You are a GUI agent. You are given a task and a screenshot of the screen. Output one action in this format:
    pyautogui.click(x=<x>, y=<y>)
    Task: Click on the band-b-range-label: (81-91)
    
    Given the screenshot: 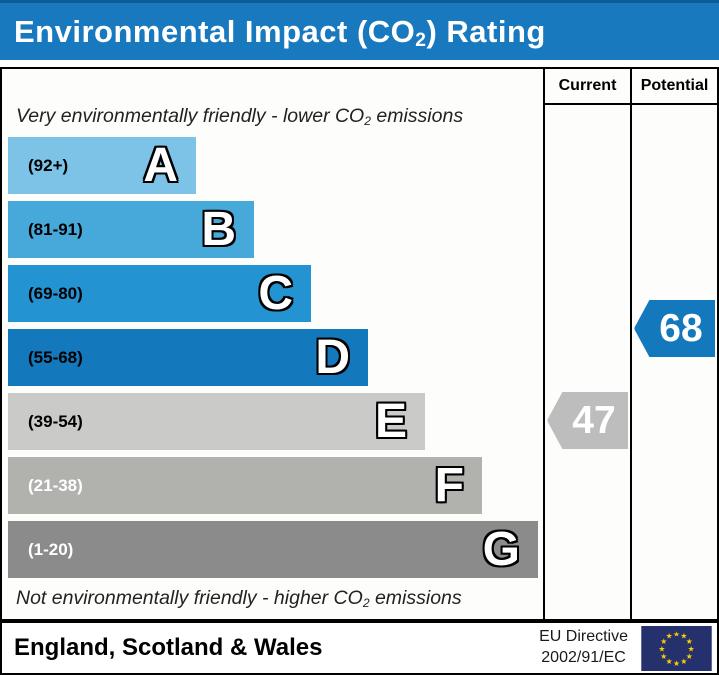 What is the action you would take?
    pyautogui.click(x=55, y=229)
    